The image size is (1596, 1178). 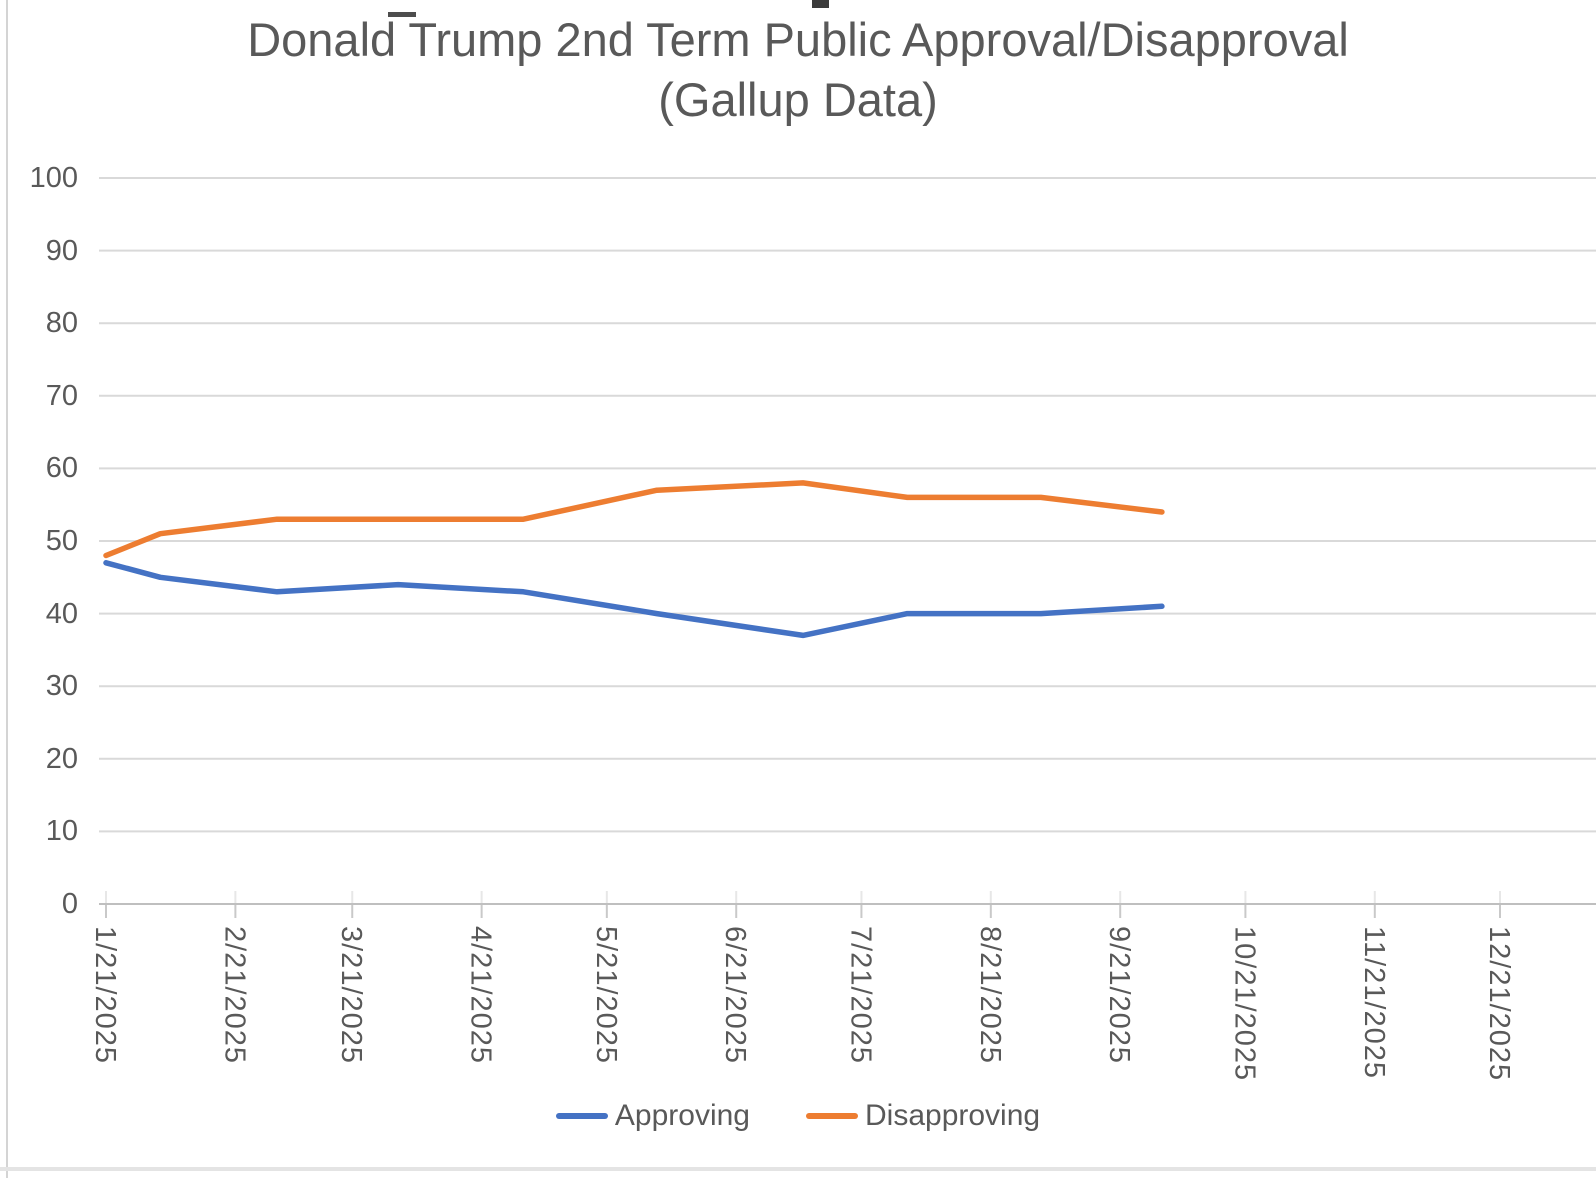 I want to click on x-axis-label: 1/21/2025, so click(x=105, y=995).